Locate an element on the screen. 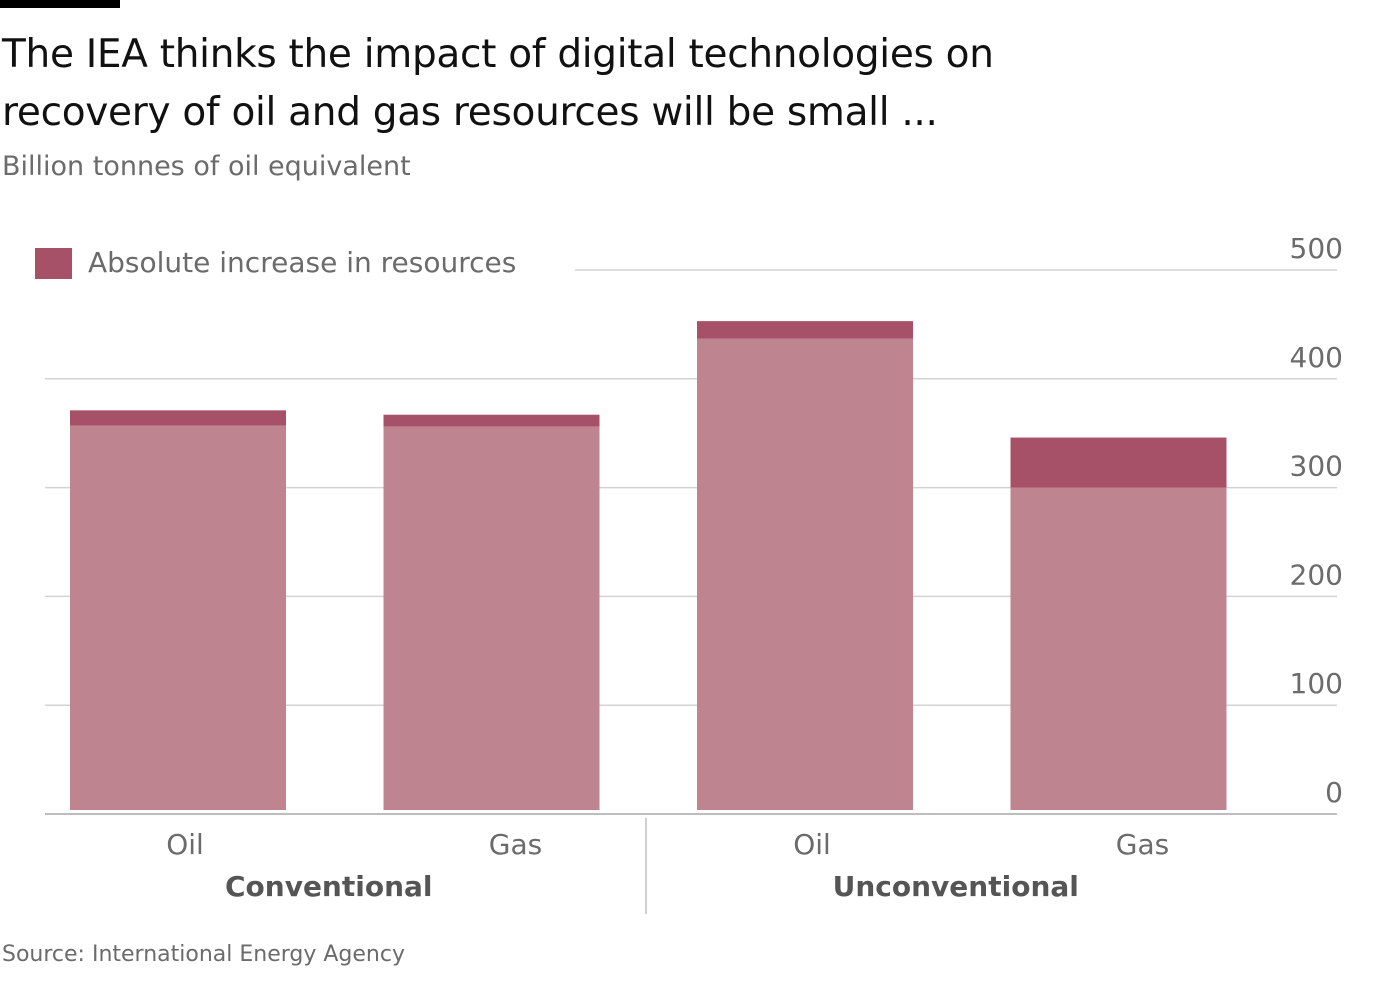 The height and width of the screenshot is (1000, 1400). x-group-label: Unconventional is located at coordinates (956, 886).